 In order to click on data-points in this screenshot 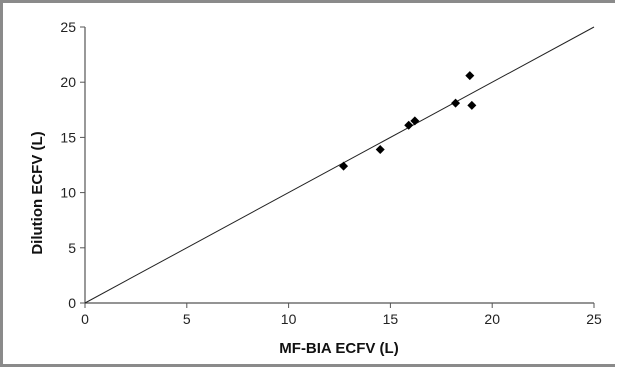, I will do `click(408, 121)`.